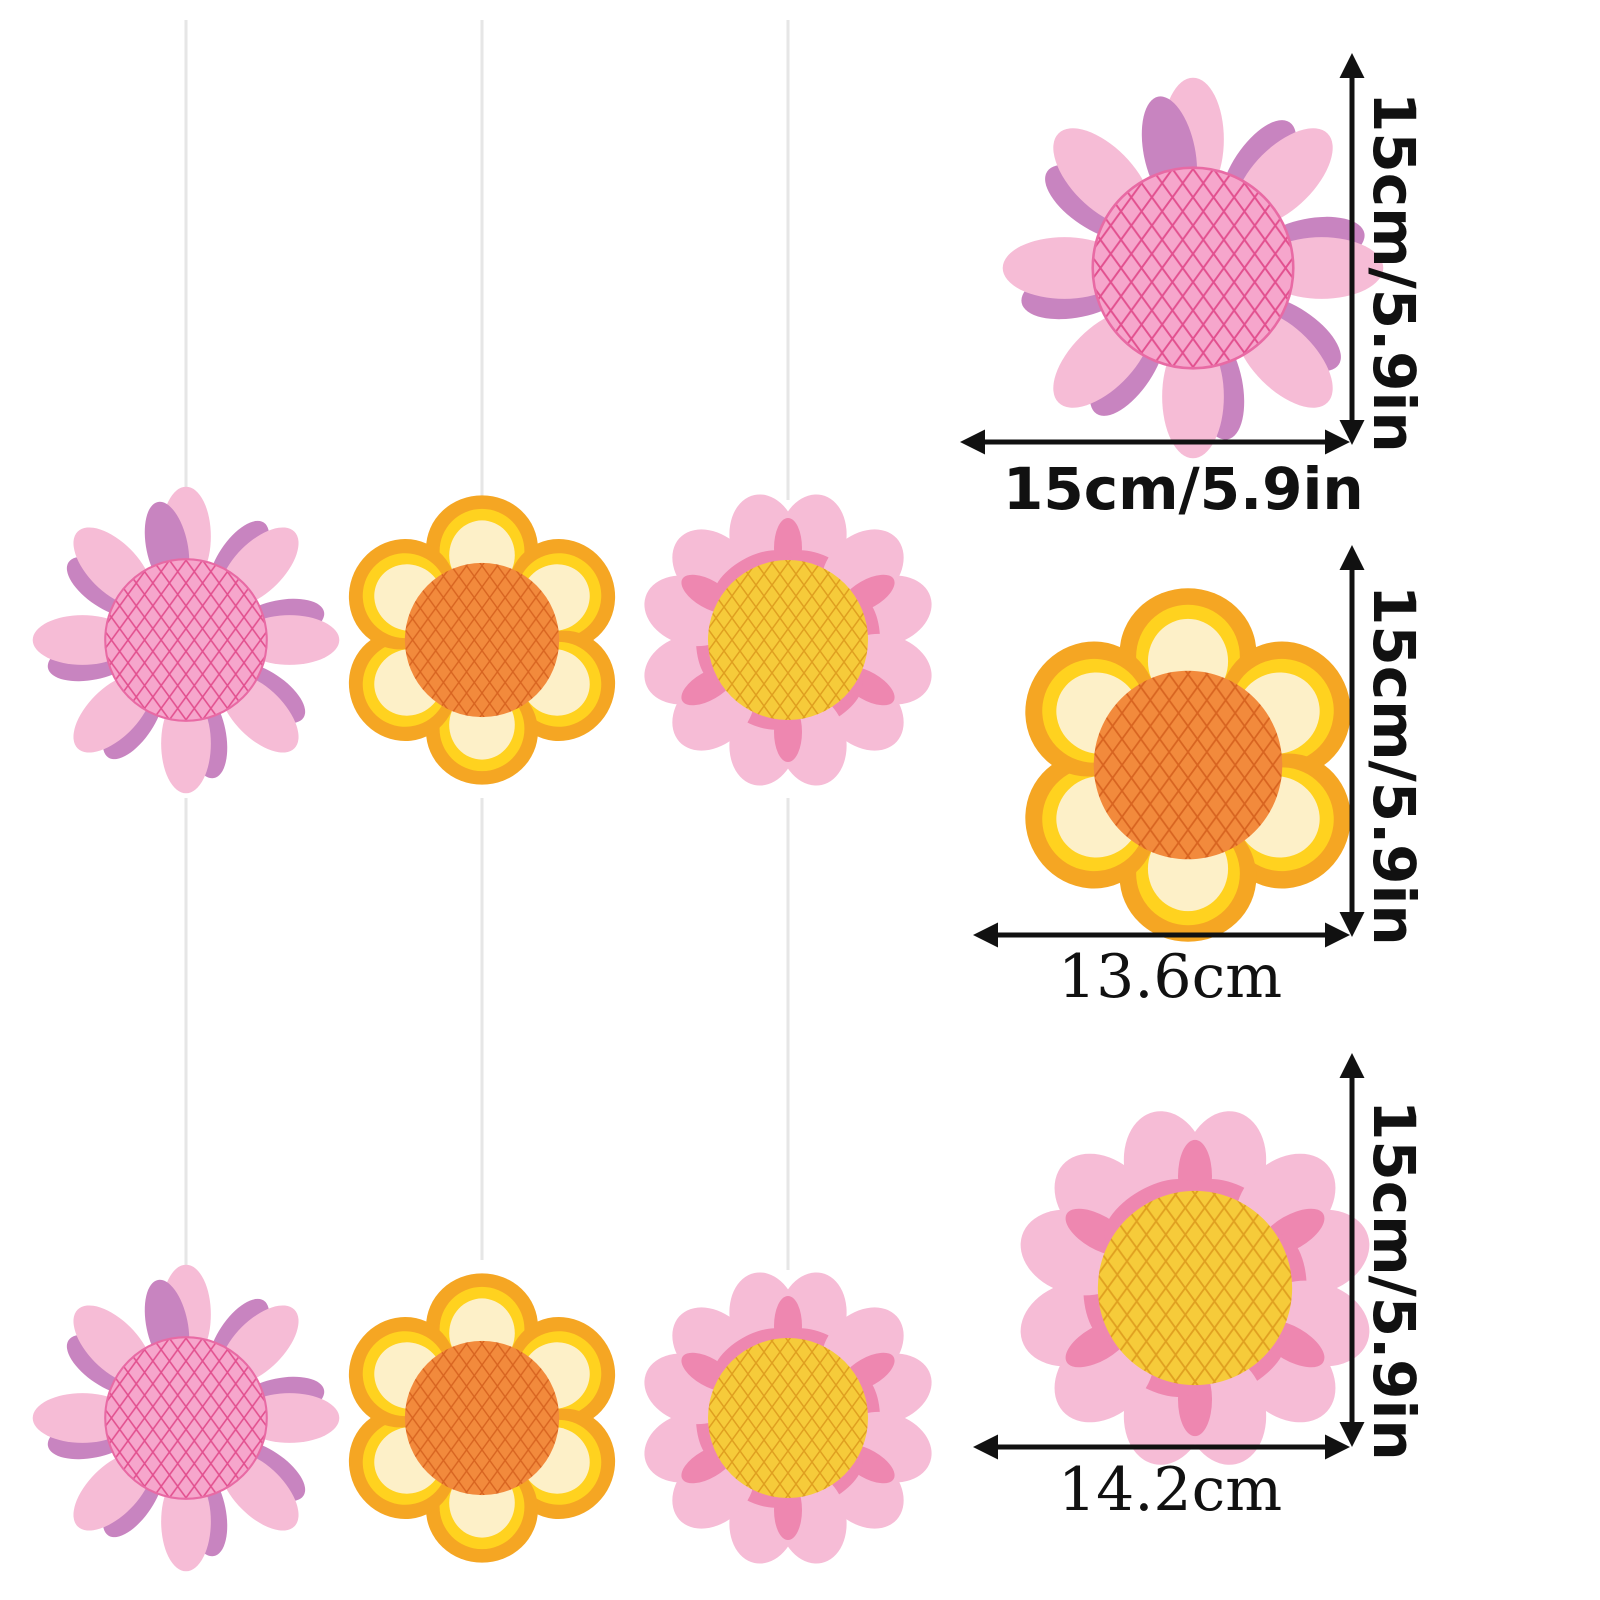  Describe the element at coordinates (1394, 765) in the screenshot. I see `height-label-2: 15cm/5.9in` at that location.